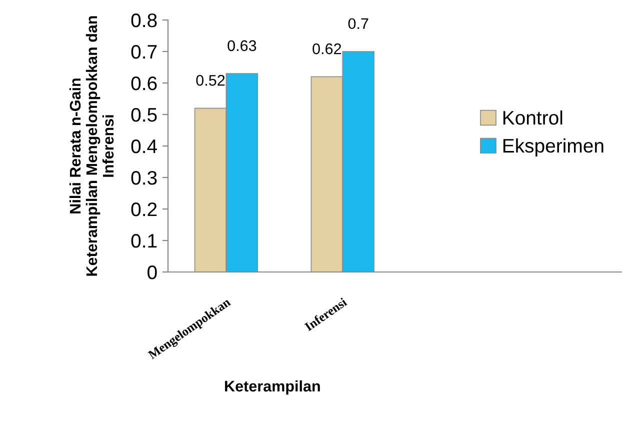  What do you see at coordinates (144, 20) in the screenshot?
I see `y-tick-label: 0.8` at bounding box center [144, 20].